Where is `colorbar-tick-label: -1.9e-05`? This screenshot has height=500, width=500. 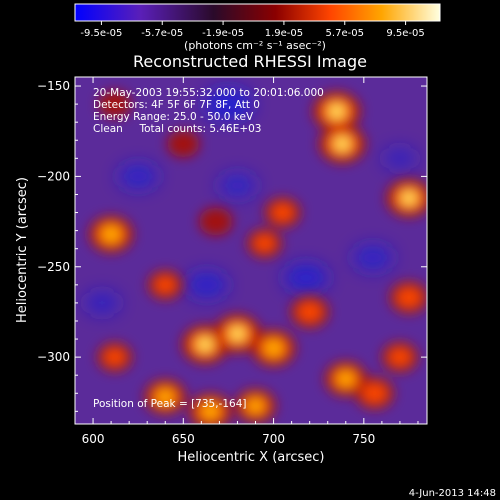 colorbar-tick-label: -1.9e-05 is located at coordinates (223, 33).